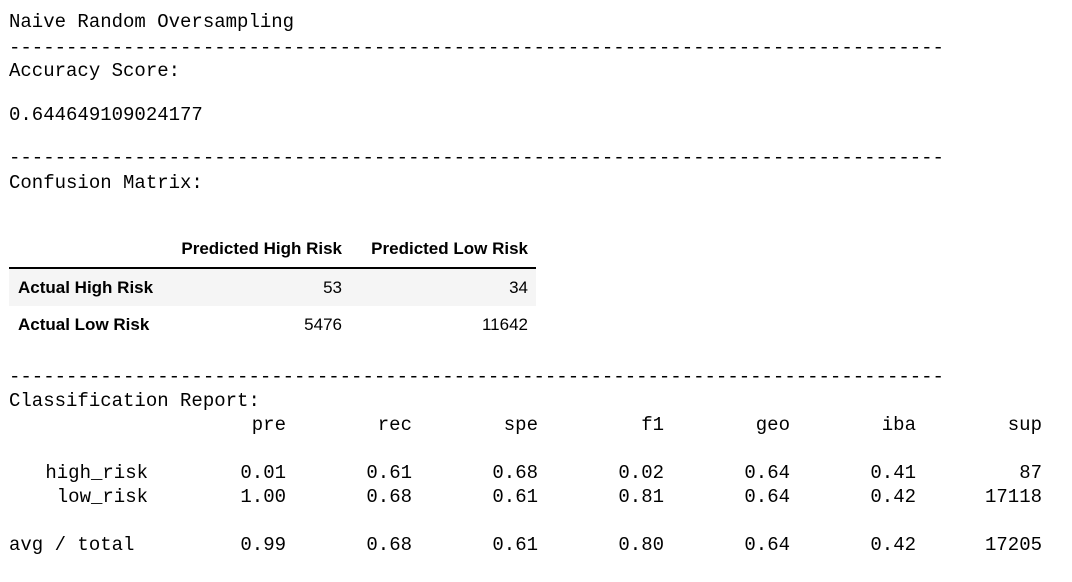  What do you see at coordinates (641, 473) in the screenshot?
I see `report-cell: 0.02` at bounding box center [641, 473].